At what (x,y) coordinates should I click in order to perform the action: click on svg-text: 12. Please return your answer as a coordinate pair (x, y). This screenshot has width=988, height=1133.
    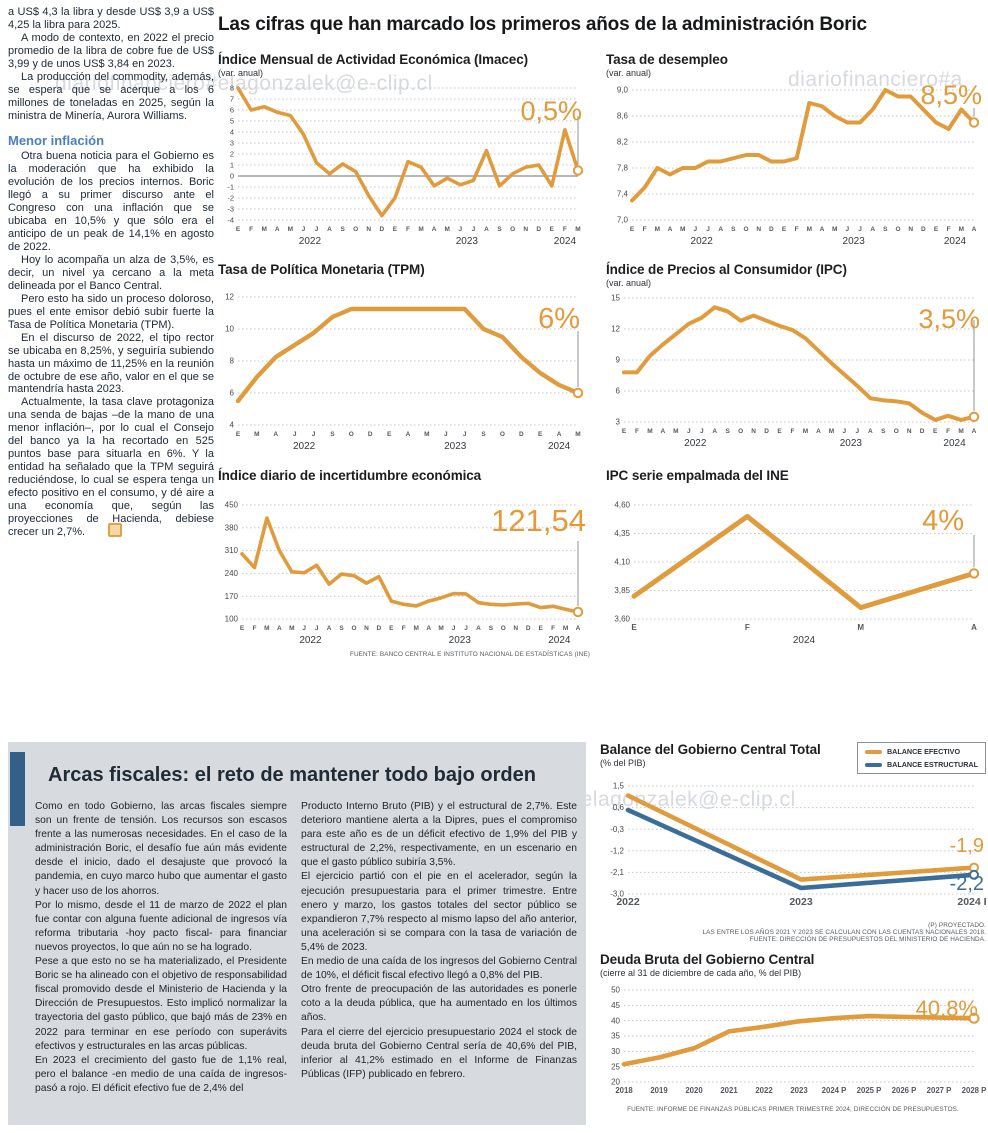
    Looking at the image, I should click on (229, 297).